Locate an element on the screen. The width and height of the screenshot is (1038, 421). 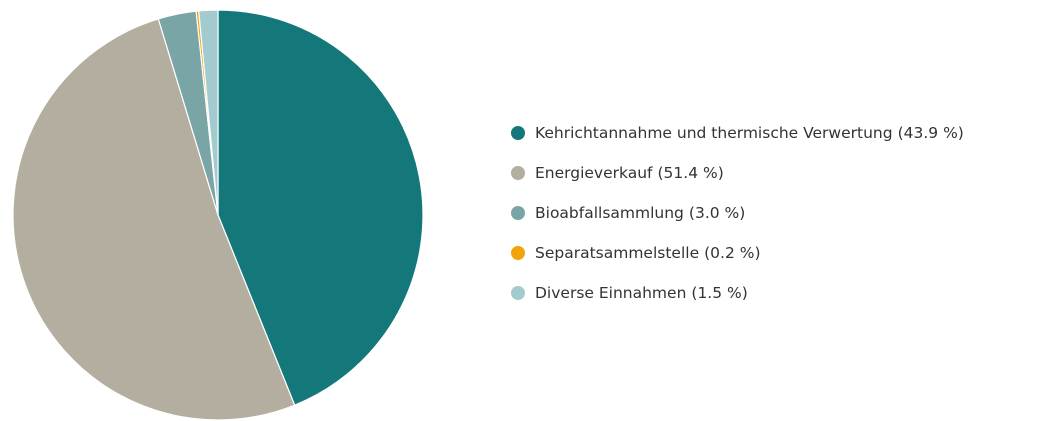
legend-name: Energieverkauf is located at coordinates (594, 173).